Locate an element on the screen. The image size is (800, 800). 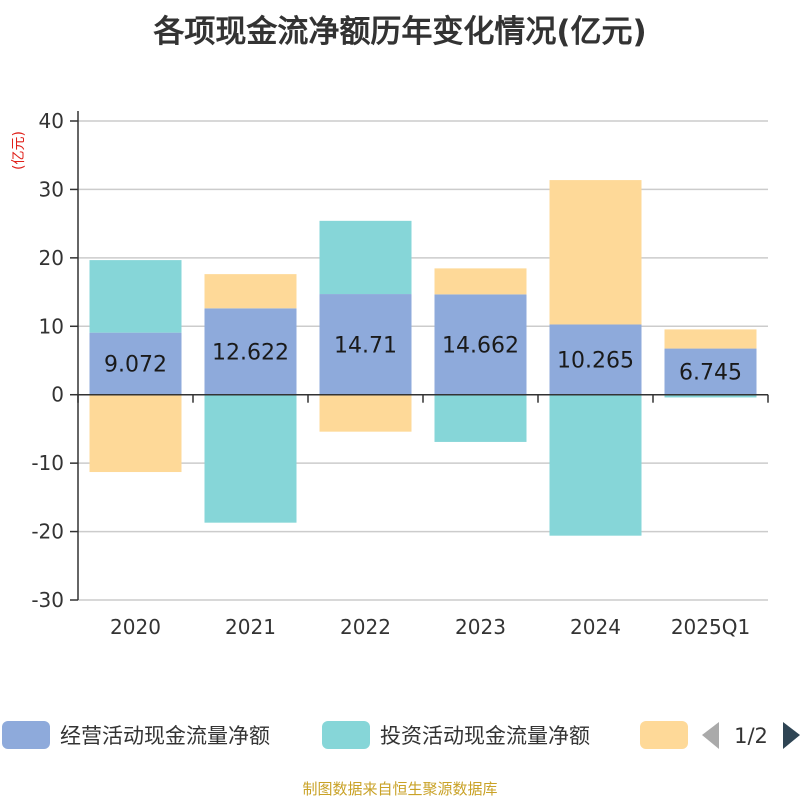
data-label: 10.265 is located at coordinates (595, 361).